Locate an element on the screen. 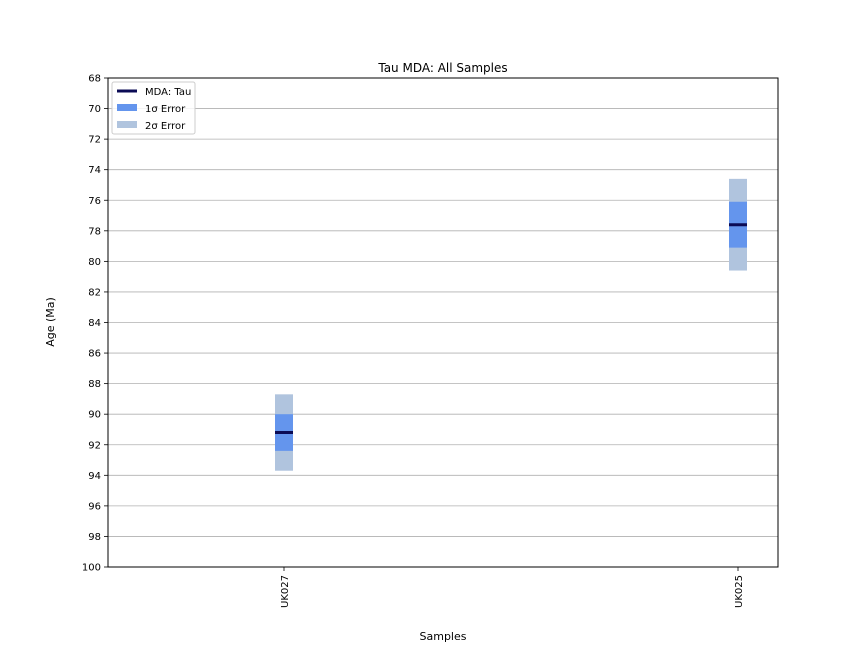  legend-label-1sigma: 1σ Error is located at coordinates (165, 109).